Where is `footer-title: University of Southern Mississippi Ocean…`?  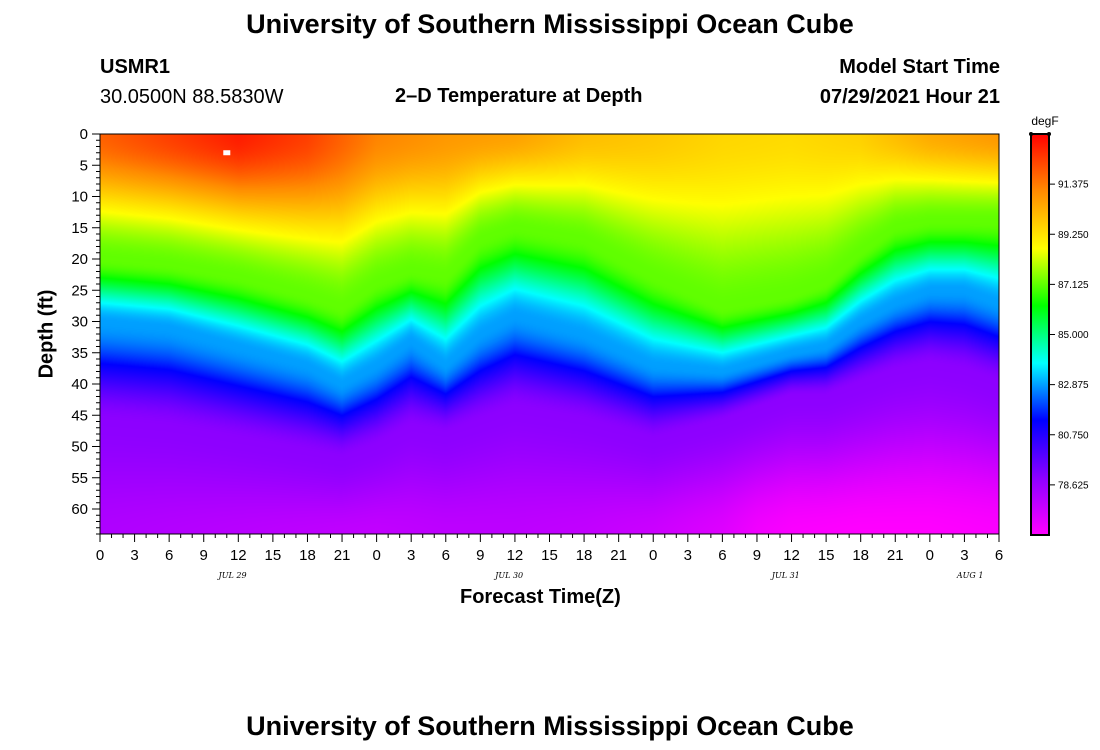
footer-title: University of Southern Mississippi Ocean… is located at coordinates (550, 726).